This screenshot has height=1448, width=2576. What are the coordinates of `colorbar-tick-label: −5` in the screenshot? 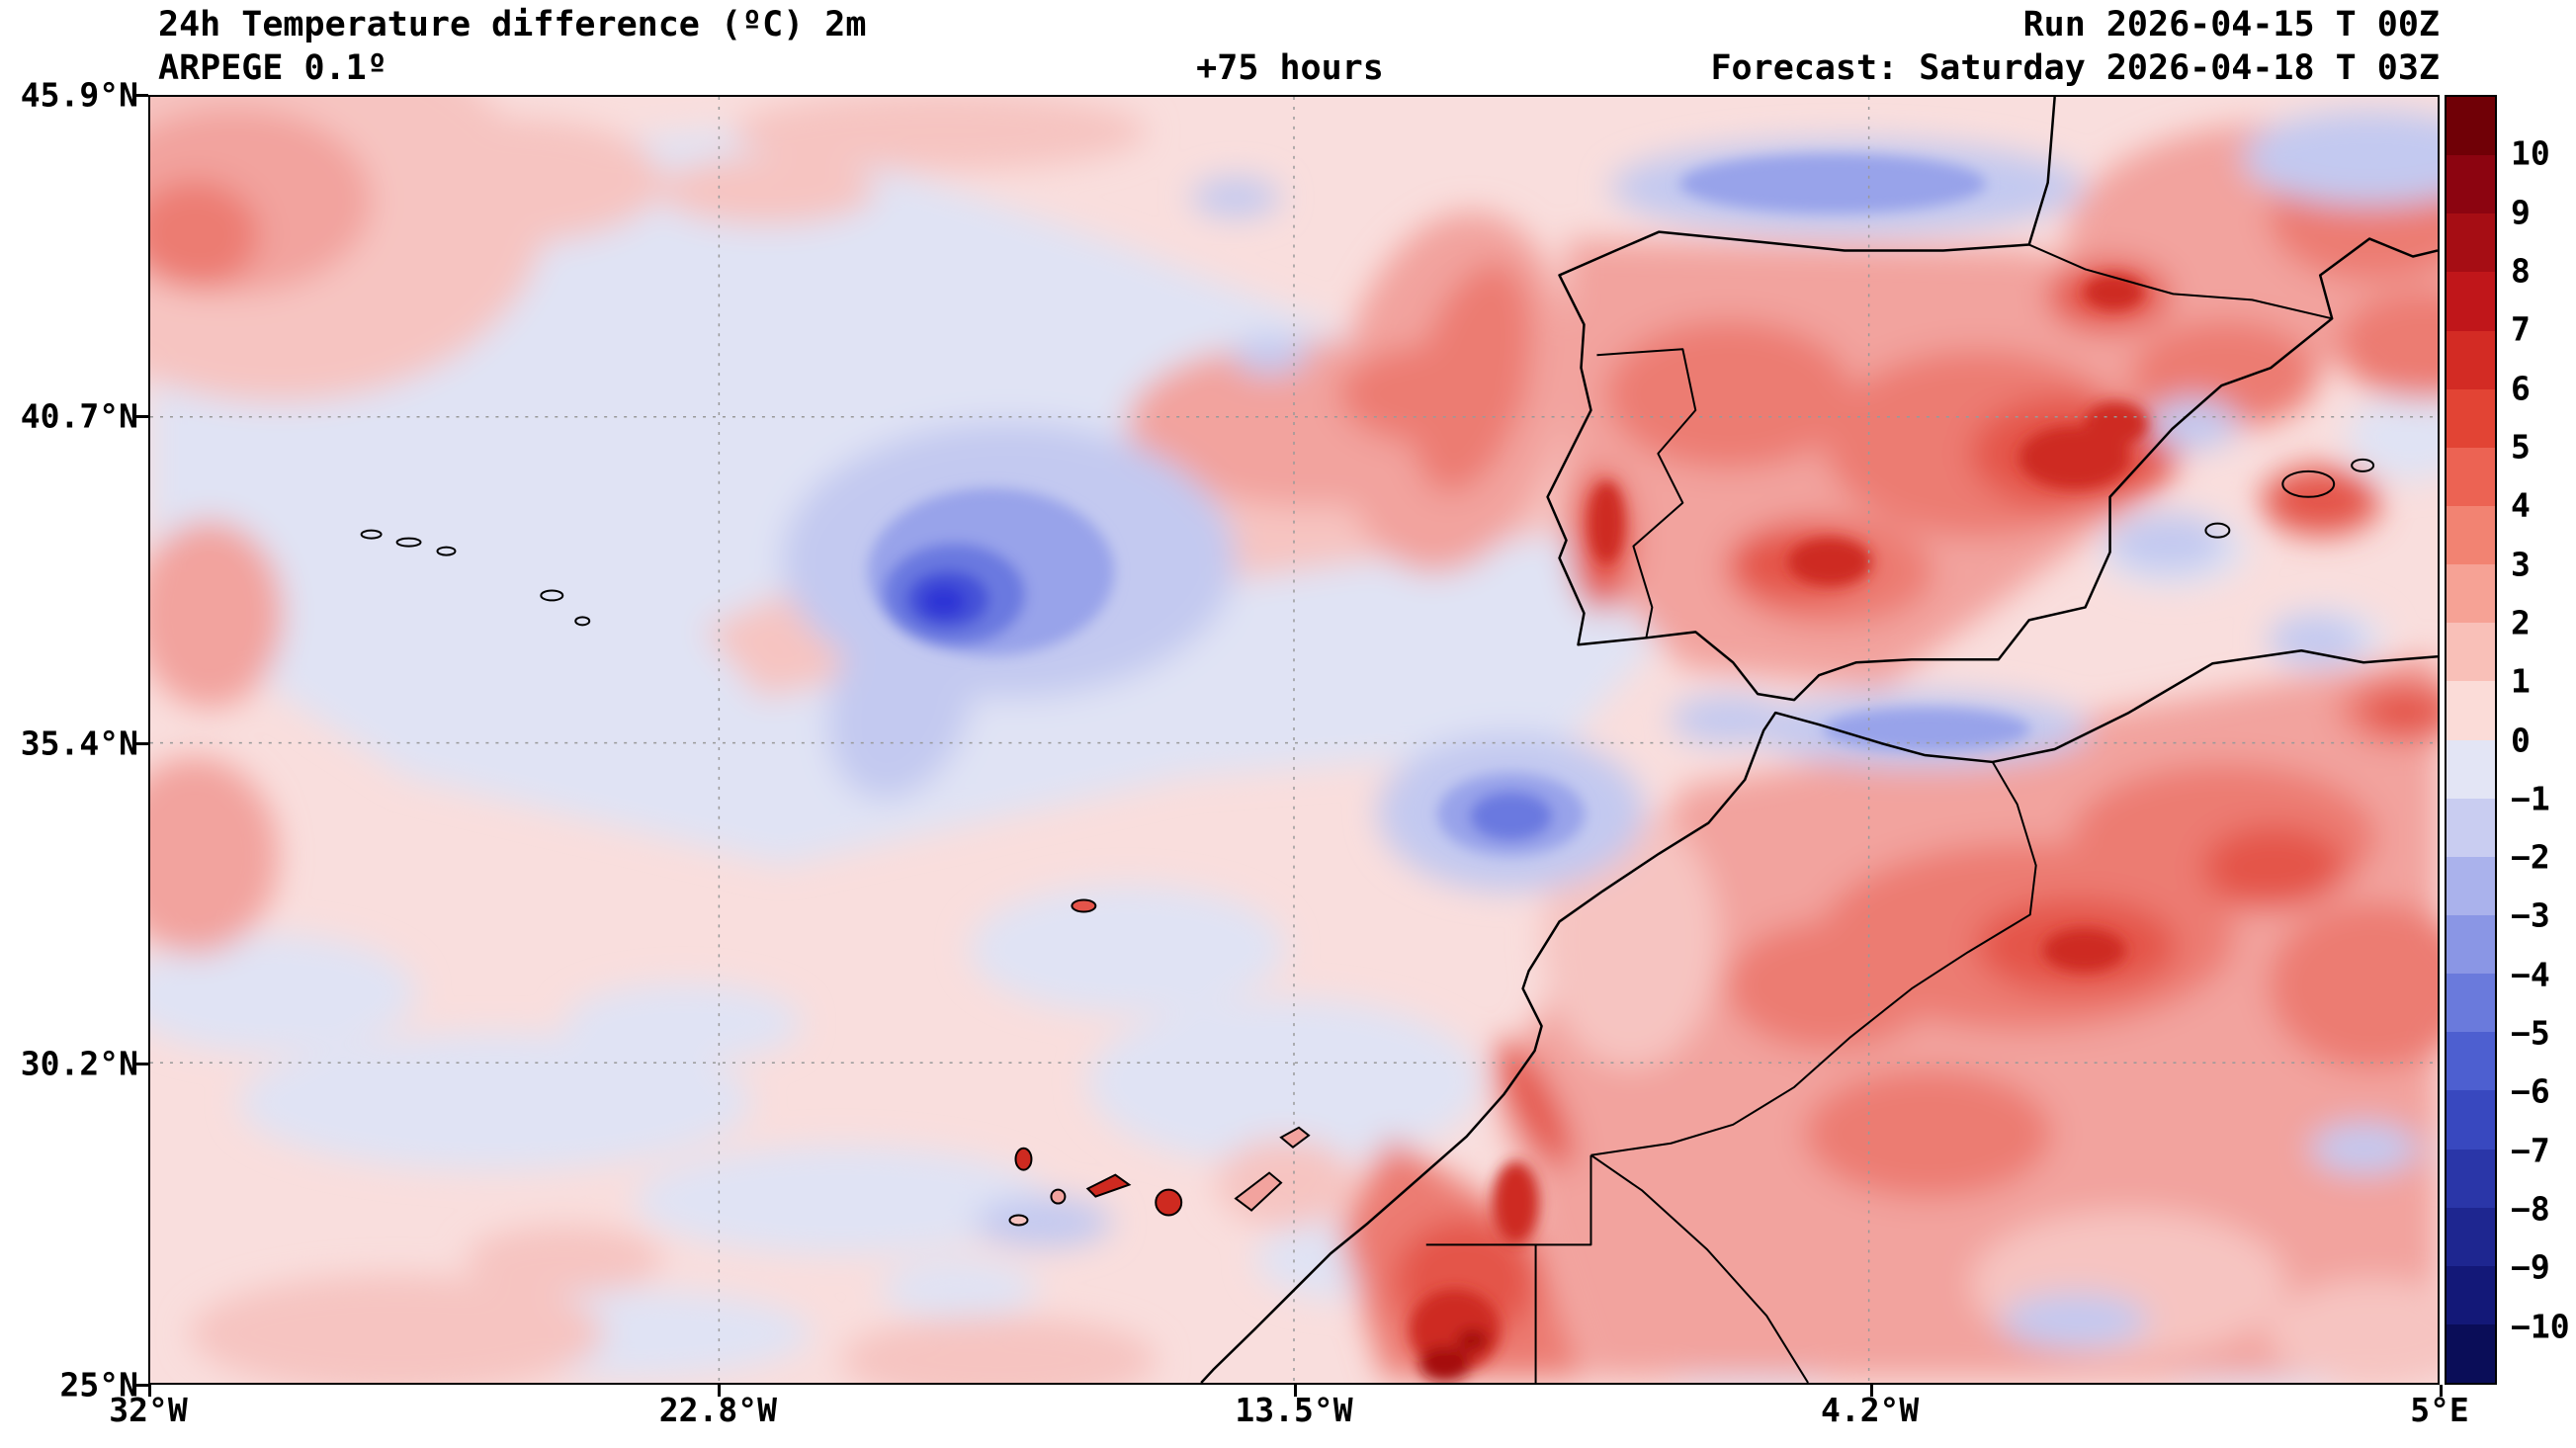 It's located at (2530, 1033).